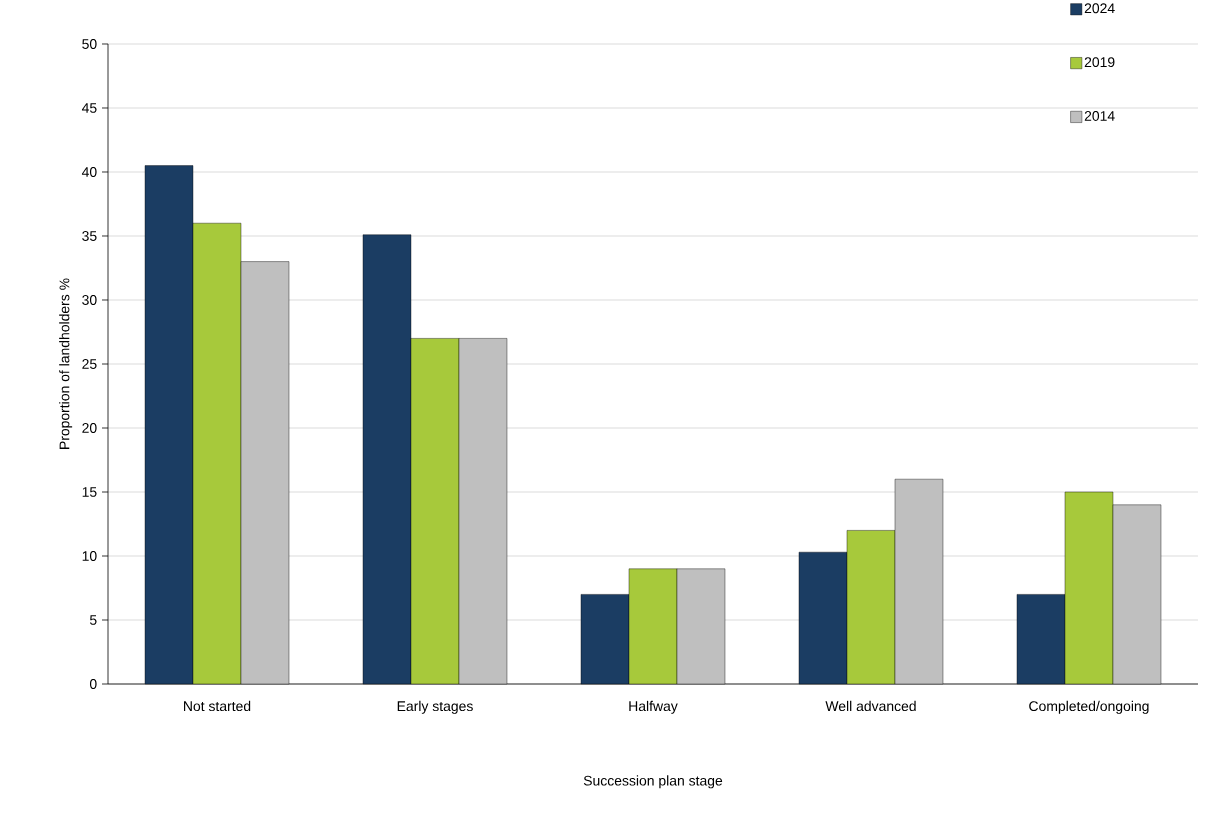 This screenshot has height=819, width=1205. What do you see at coordinates (89, 44) in the screenshot?
I see `y-tick-label: 50` at bounding box center [89, 44].